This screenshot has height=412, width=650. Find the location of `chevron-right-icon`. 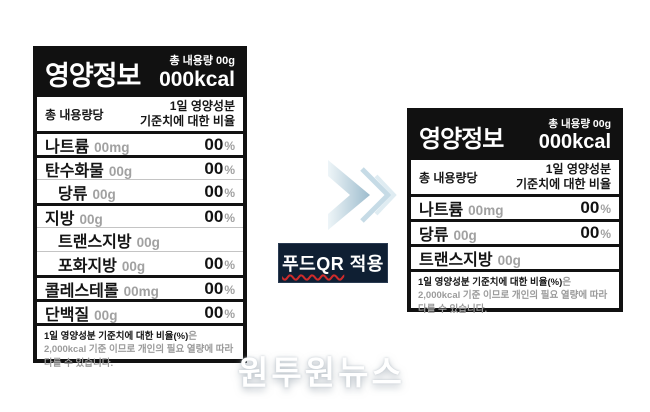

chevron-right-icon is located at coordinates (362, 195).